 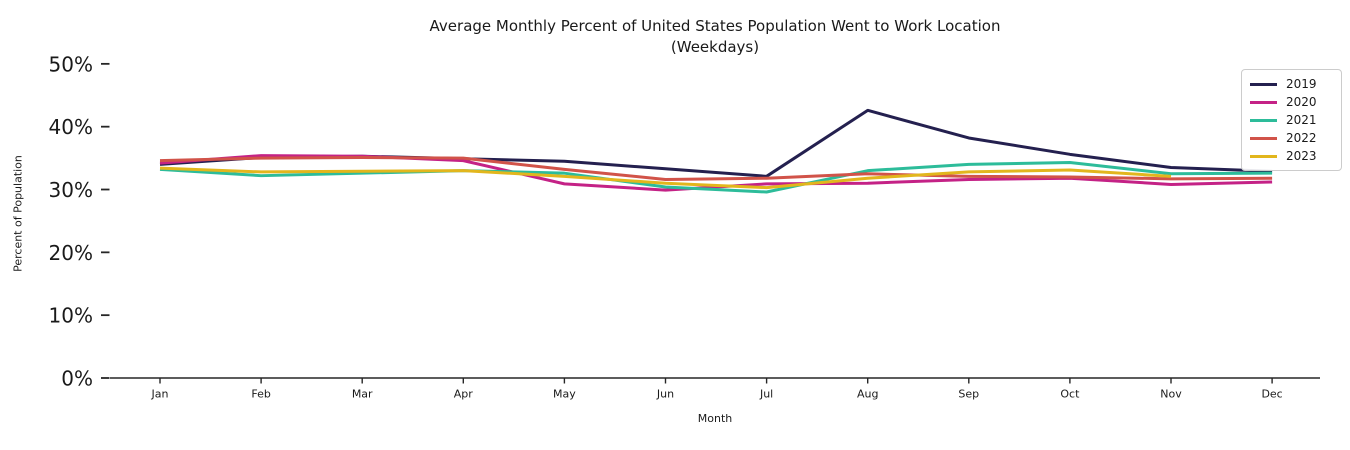 What do you see at coordinates (1301, 138) in the screenshot?
I see `legend-label: 2022` at bounding box center [1301, 138].